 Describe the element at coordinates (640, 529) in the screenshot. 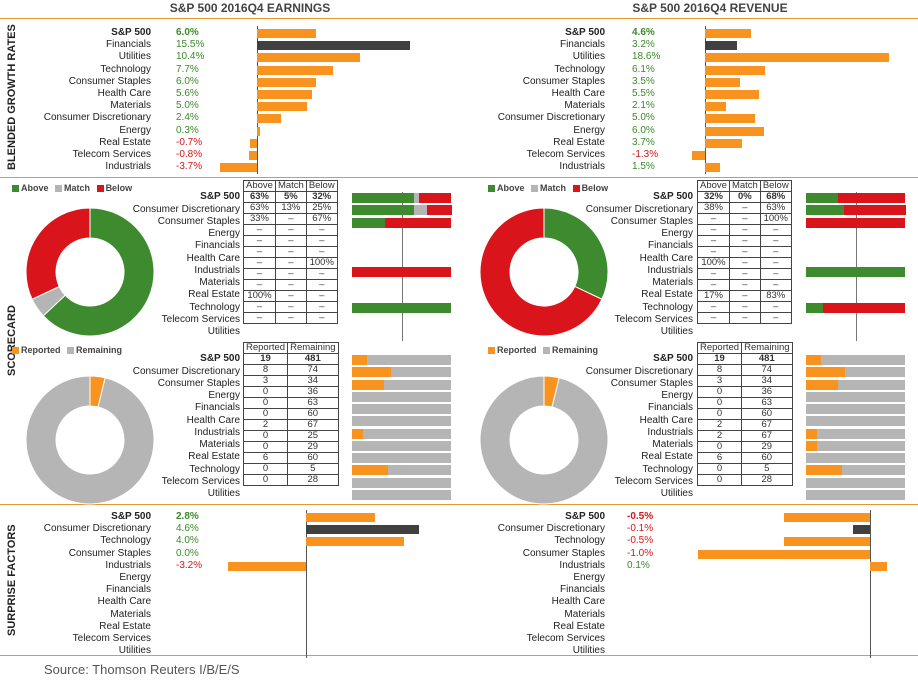

I see `surprise-value: -0.1%` at that location.